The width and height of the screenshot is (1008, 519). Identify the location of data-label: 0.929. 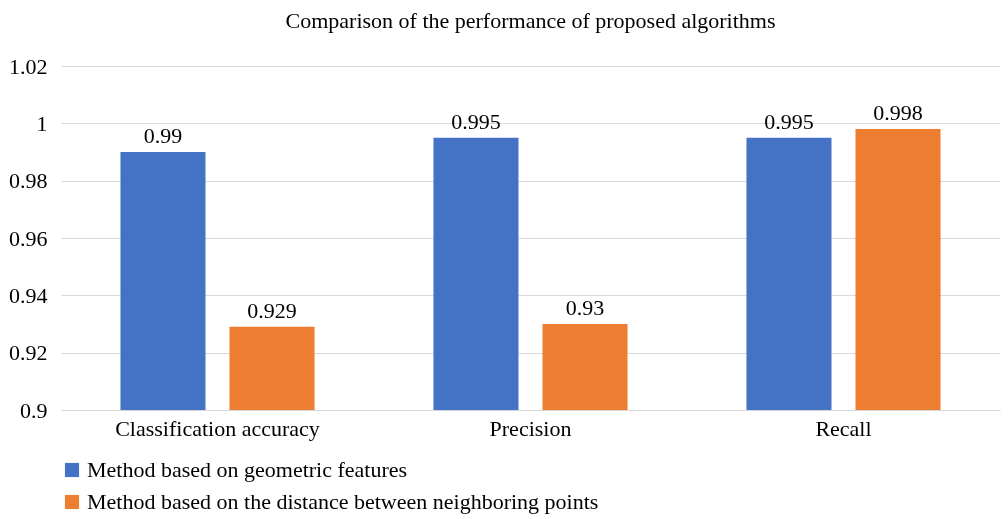
(272, 310).